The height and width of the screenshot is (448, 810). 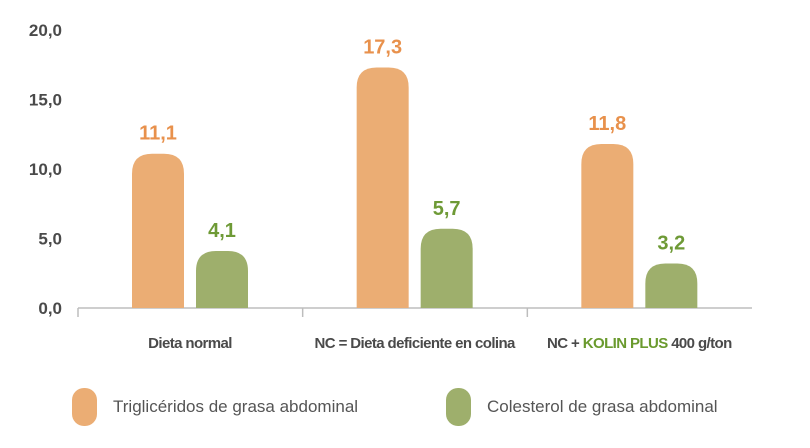 What do you see at coordinates (565, 343) in the screenshot?
I see `label-part: NC +` at bounding box center [565, 343].